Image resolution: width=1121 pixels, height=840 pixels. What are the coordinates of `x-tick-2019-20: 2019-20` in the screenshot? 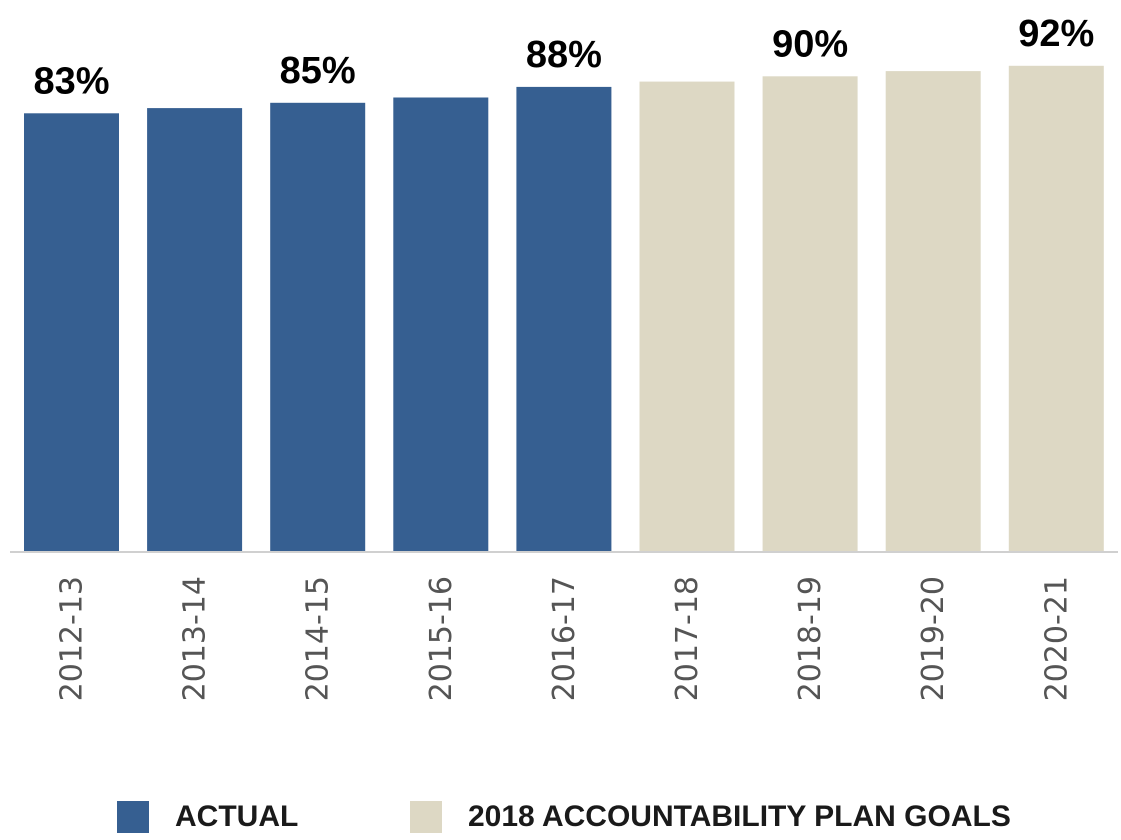 It's located at (933, 638).